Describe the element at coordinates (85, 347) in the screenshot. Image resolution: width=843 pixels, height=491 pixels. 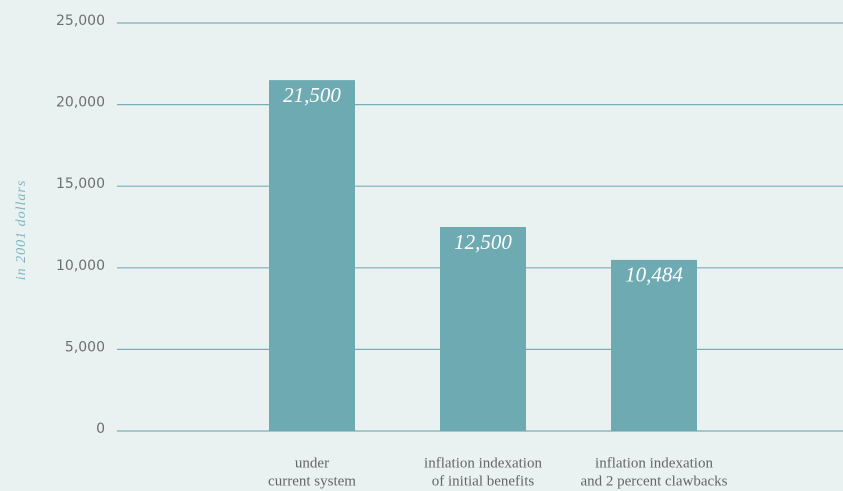
I see `y-tick-label: 5,000` at that location.